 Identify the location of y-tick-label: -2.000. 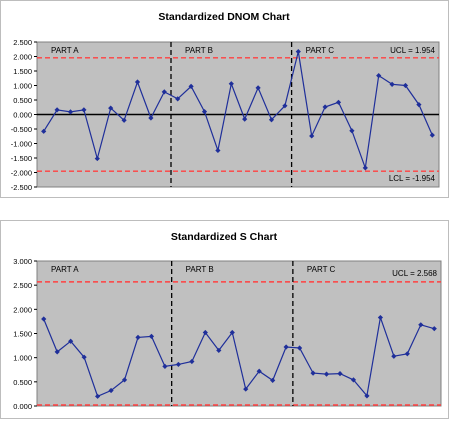
(21, 173).